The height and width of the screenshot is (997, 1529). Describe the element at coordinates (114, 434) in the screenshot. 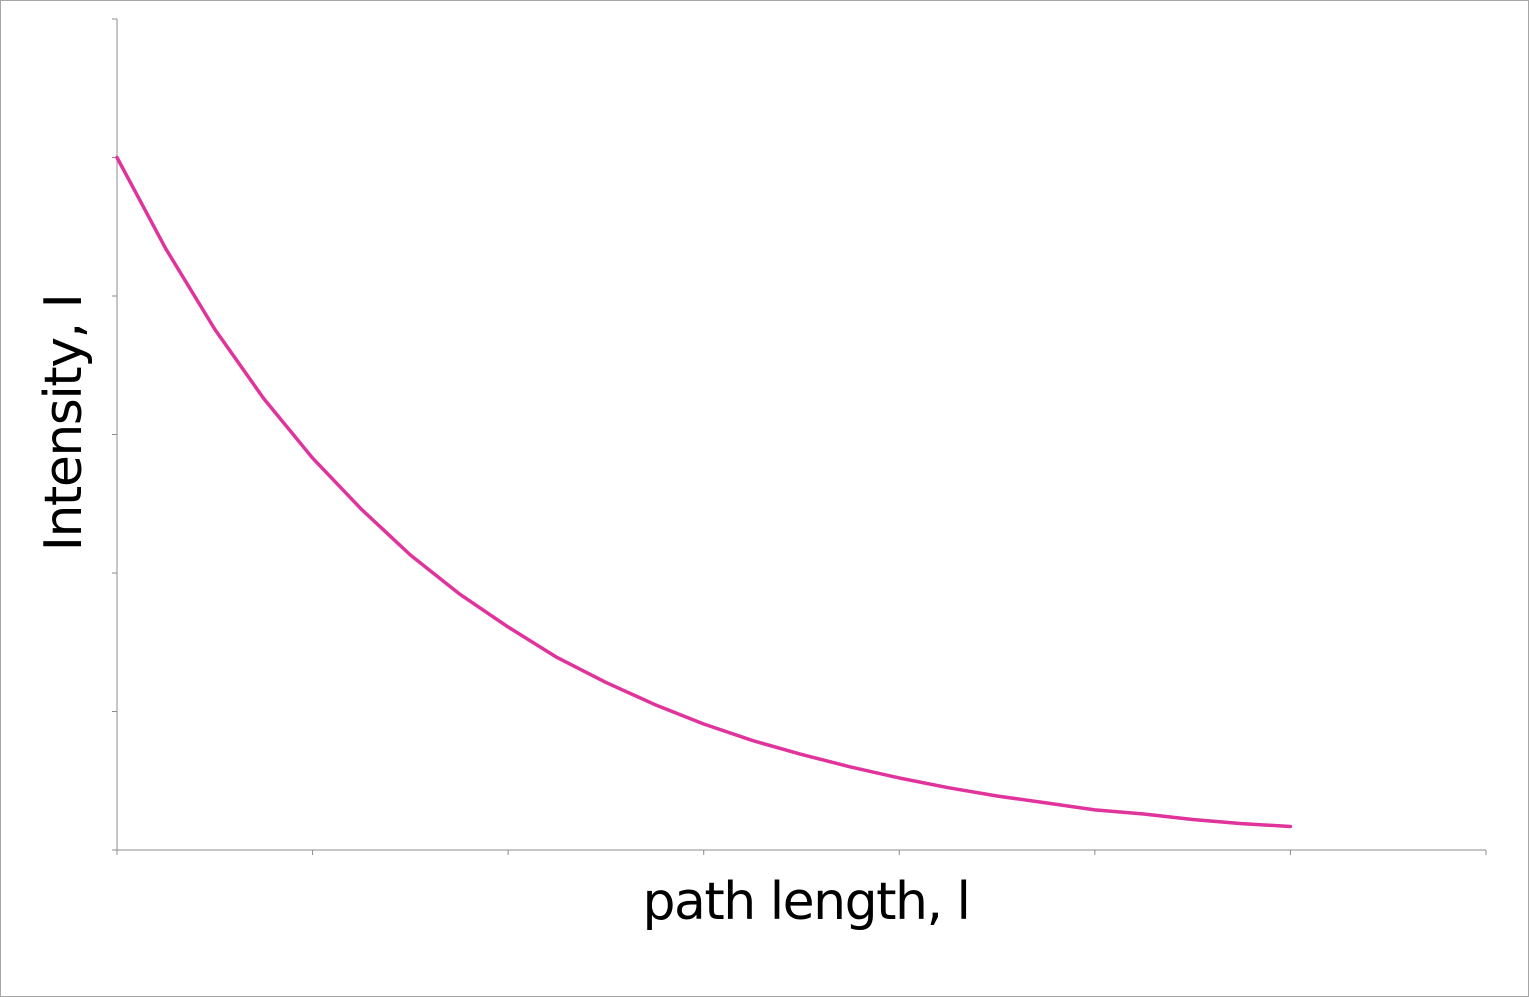

I see `y-axis-ticks` at that location.